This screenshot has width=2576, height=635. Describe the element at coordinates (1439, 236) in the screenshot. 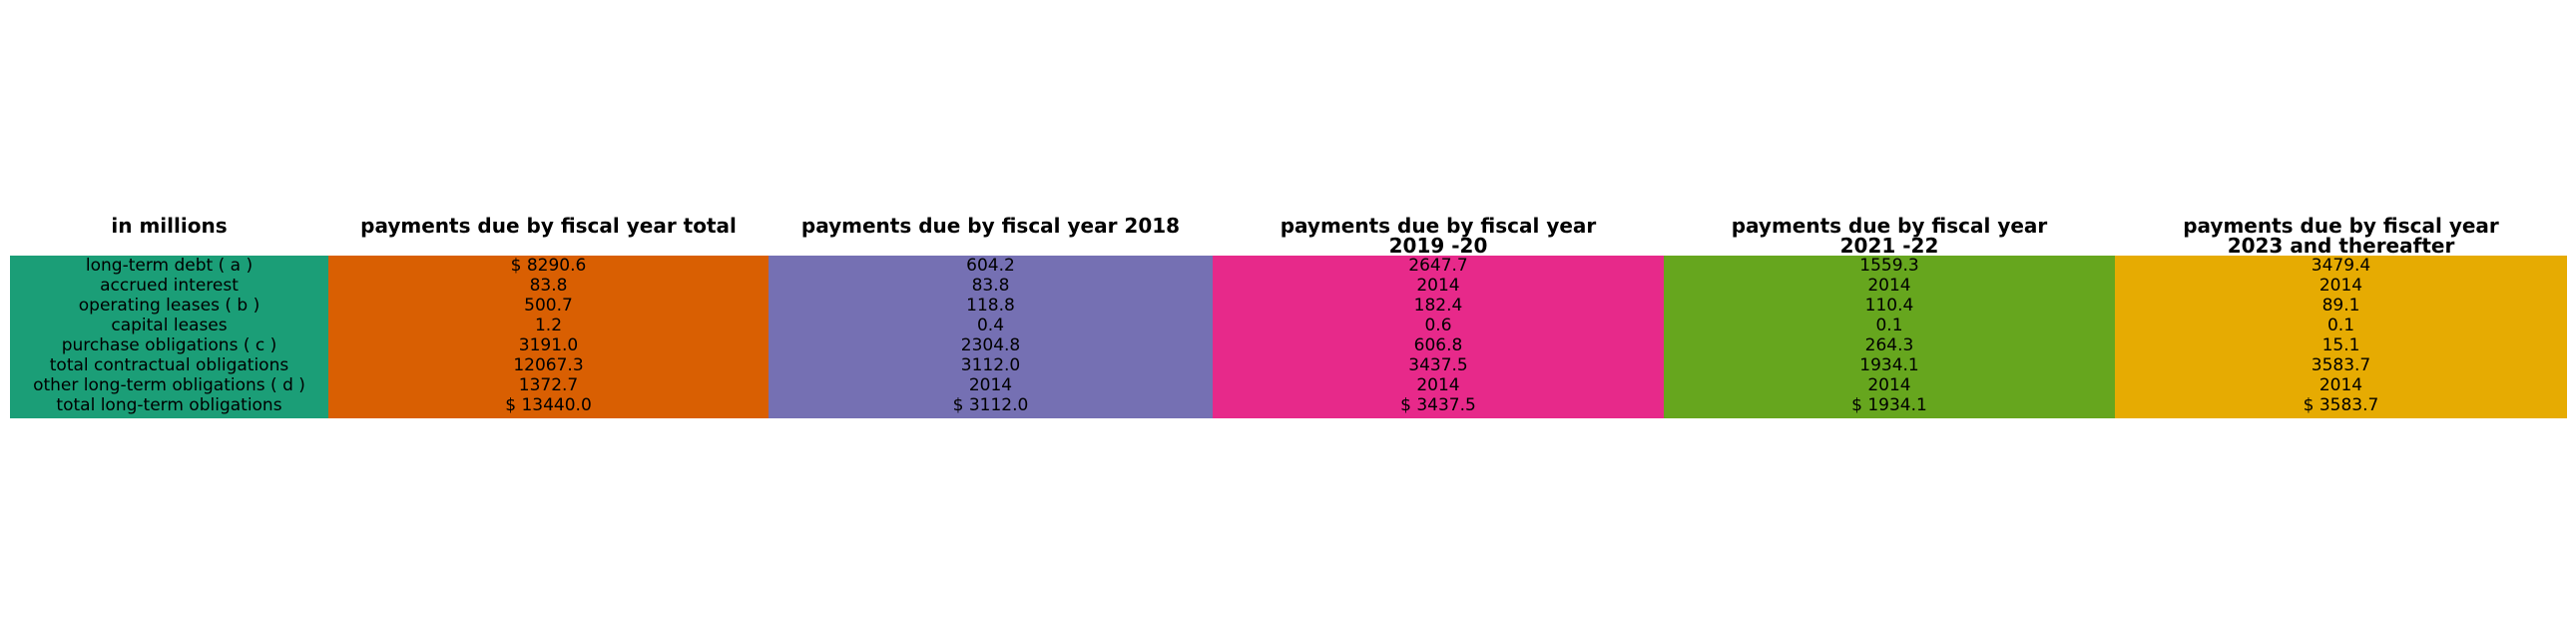

I see `column-header: payments due by fiscal year 2019 -20` at that location.